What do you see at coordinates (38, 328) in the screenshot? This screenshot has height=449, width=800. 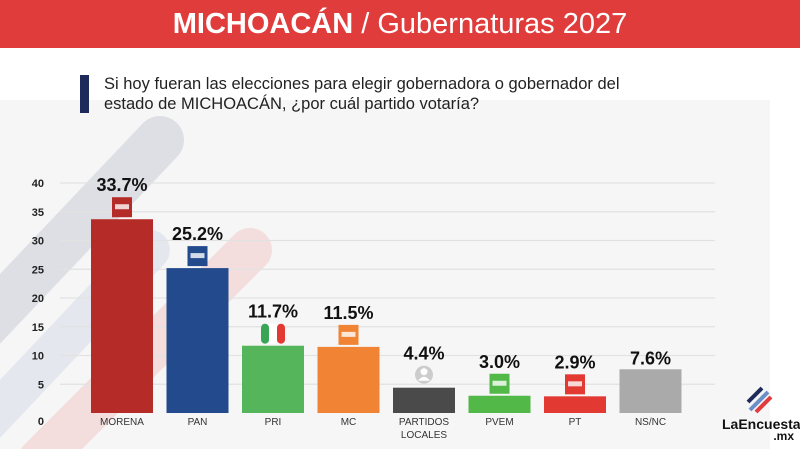 I see `y-tick-label: 15` at bounding box center [38, 328].